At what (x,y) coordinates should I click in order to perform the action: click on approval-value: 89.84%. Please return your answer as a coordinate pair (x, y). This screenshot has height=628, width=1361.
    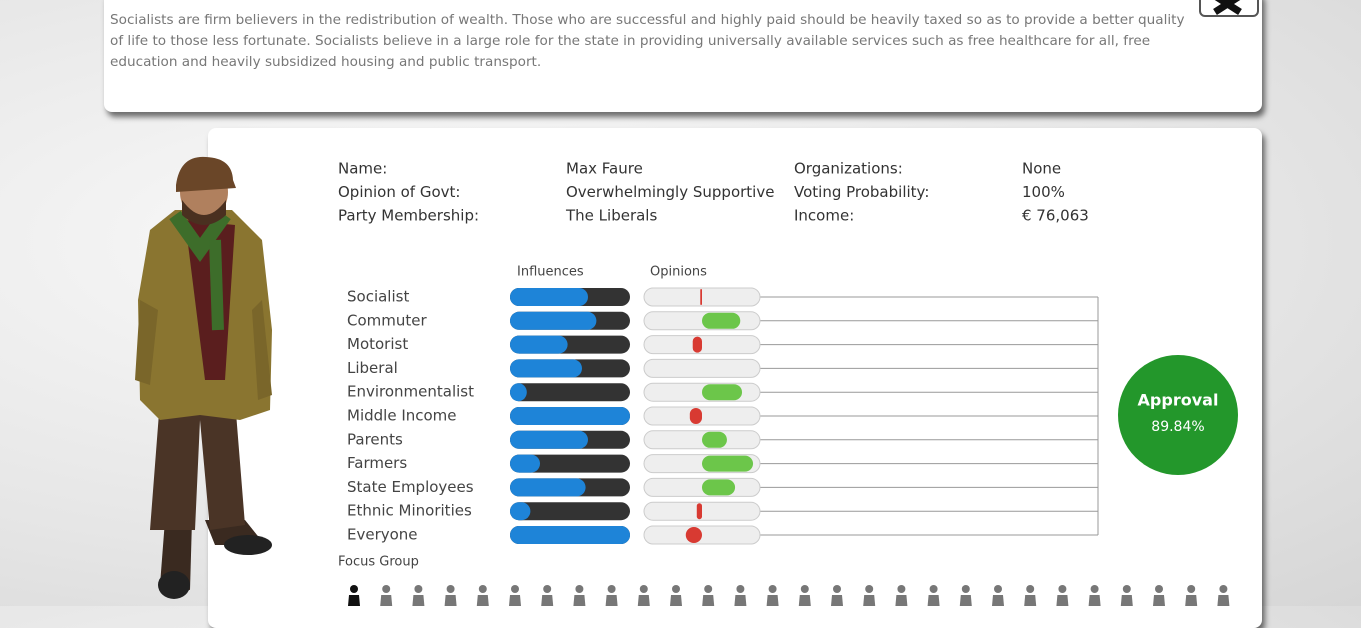
    Looking at the image, I should click on (1177, 427).